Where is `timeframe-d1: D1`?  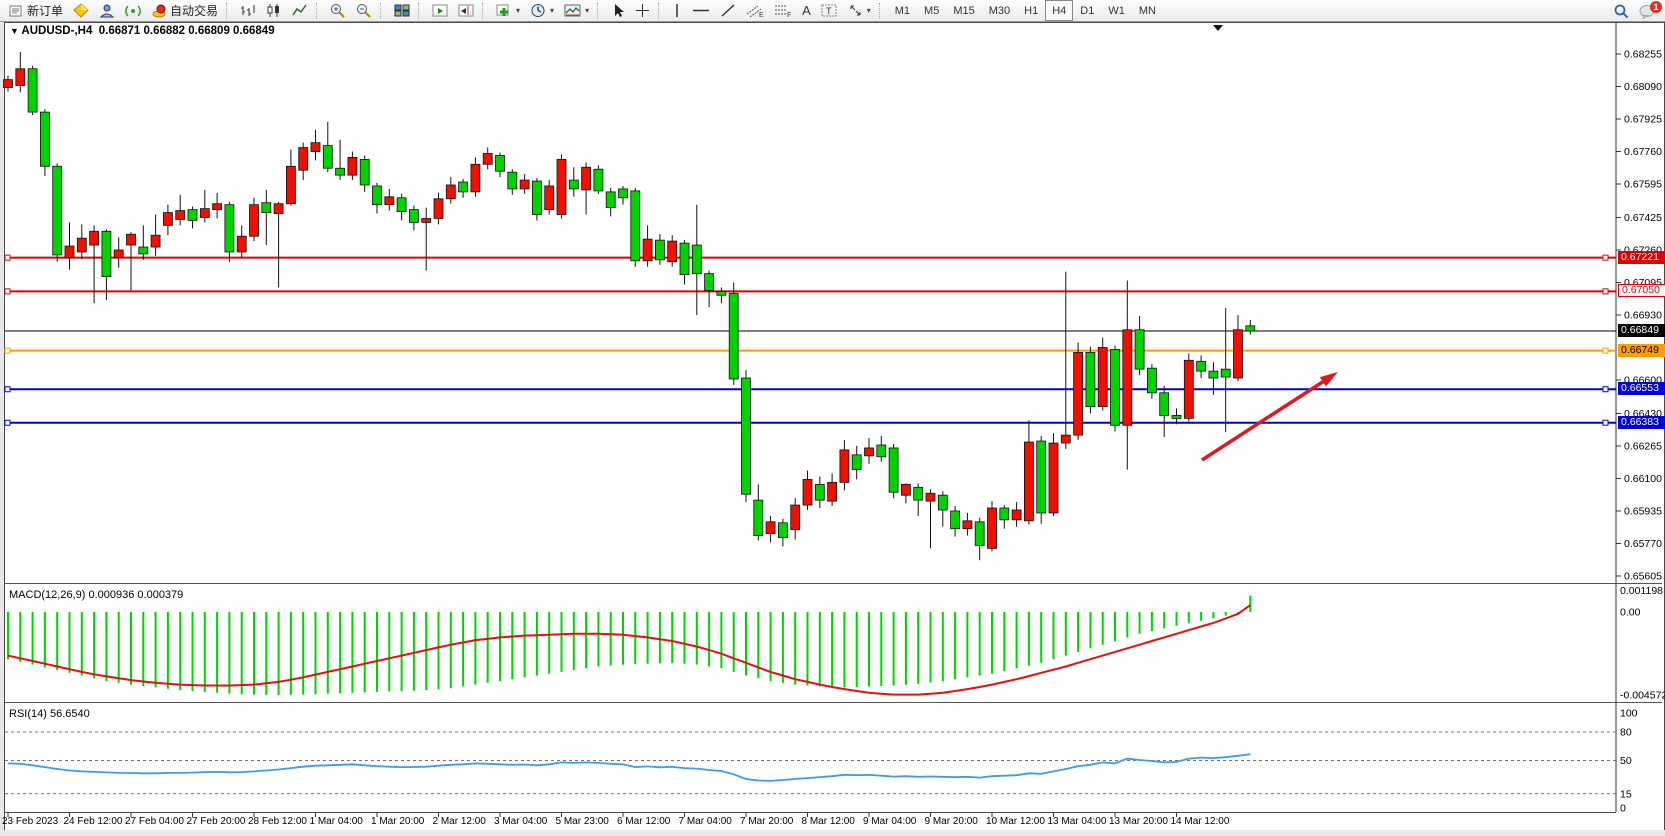
timeframe-d1: D1 is located at coordinates (1087, 10).